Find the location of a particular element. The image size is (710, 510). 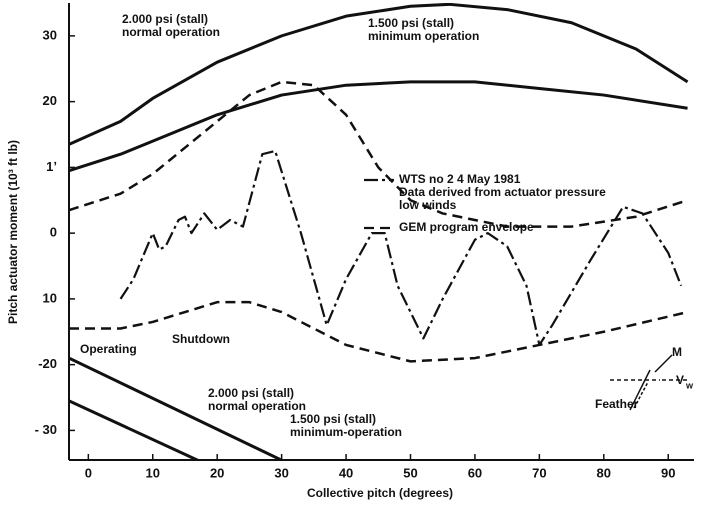

annotation: V is located at coordinates (680, 380).